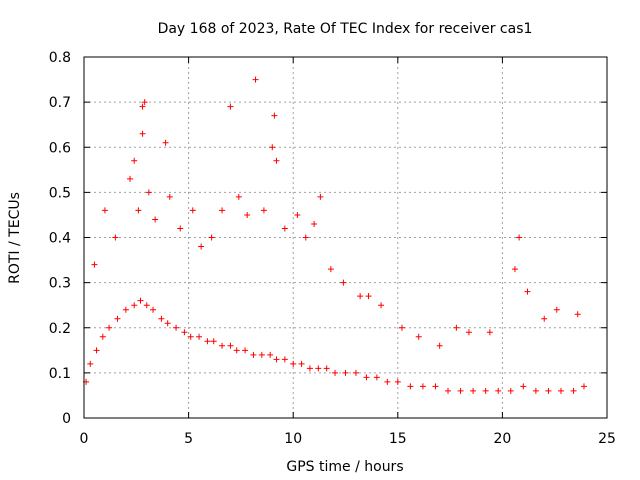 The height and width of the screenshot is (480, 640). What do you see at coordinates (607, 439) in the screenshot?
I see `x-tick-label: 25` at bounding box center [607, 439].